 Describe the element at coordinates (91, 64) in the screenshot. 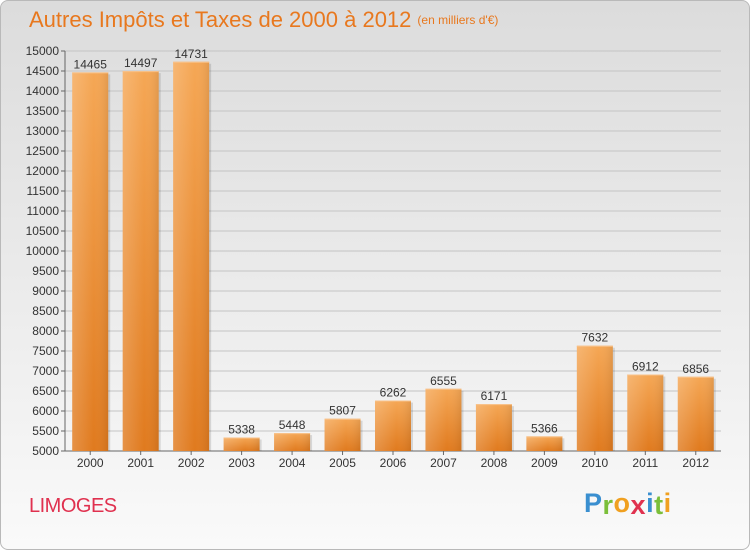

I see `data-label: 14465` at that location.